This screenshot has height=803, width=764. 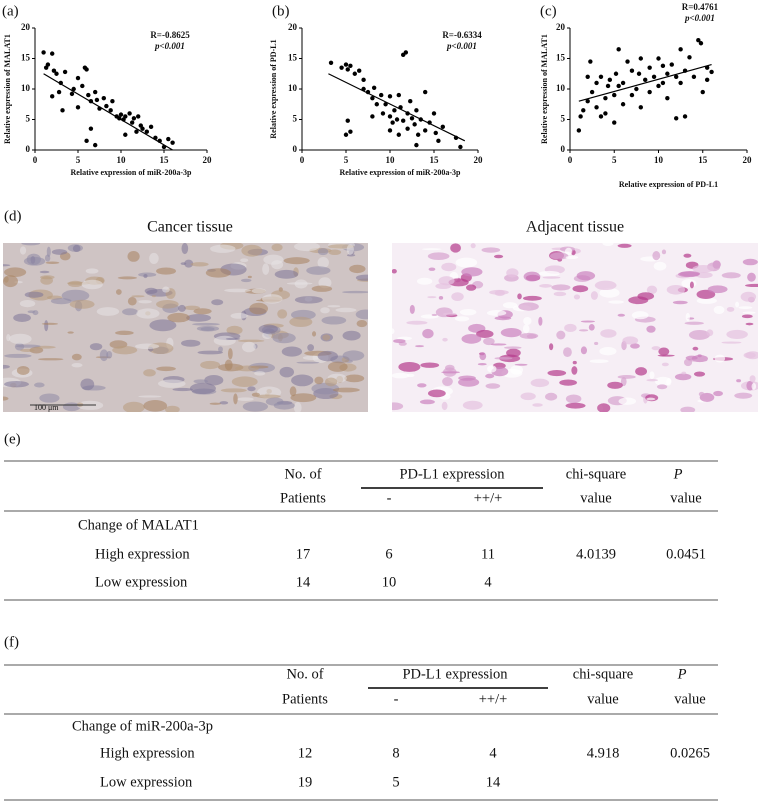 What do you see at coordinates (12, 439) in the screenshot?
I see `panel-label: (e)` at bounding box center [12, 439].